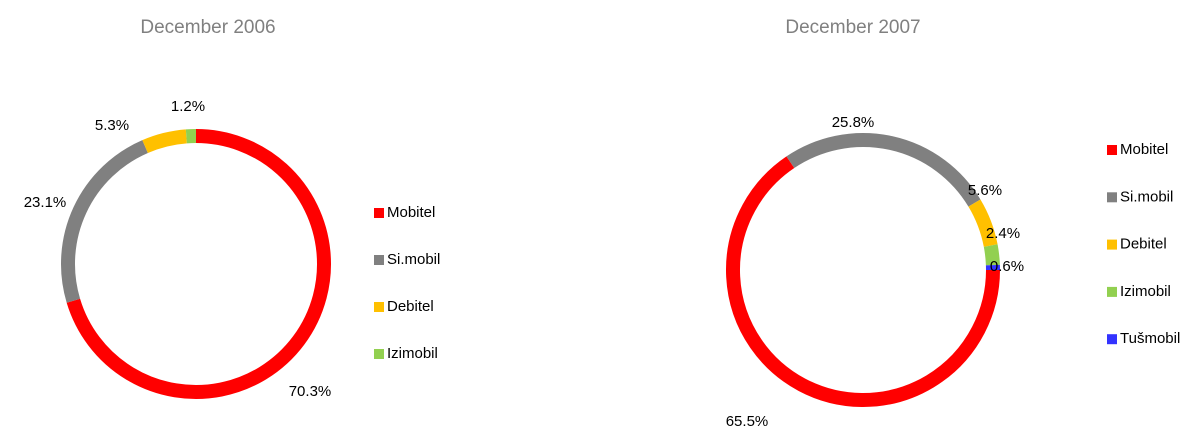  What do you see at coordinates (853, 122) in the screenshot?
I see `data-label: 25.8%` at bounding box center [853, 122].